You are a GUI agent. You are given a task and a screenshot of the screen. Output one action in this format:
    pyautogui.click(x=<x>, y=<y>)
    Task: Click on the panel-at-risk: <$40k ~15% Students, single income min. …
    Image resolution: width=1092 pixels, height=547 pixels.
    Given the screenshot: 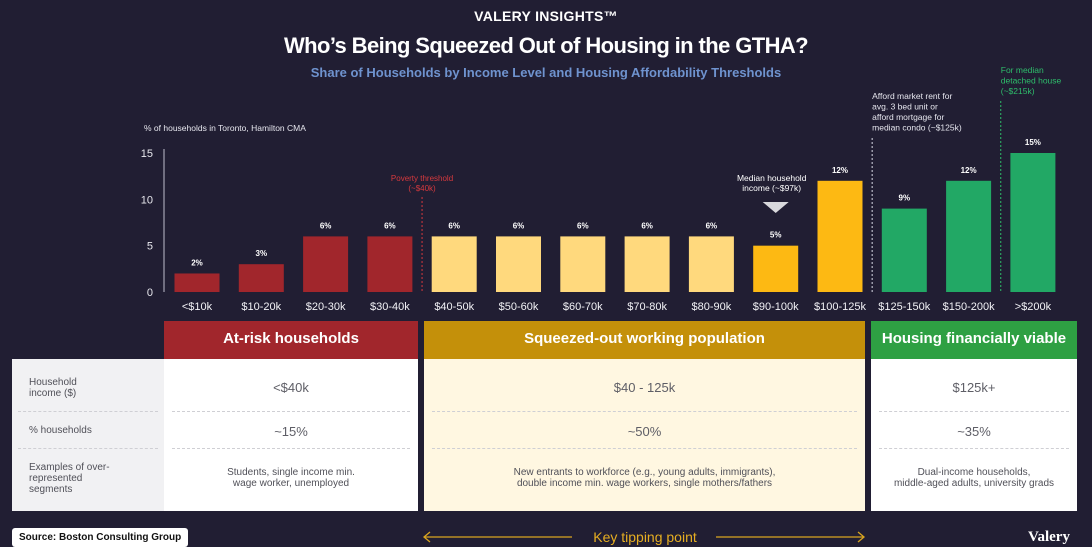 What is the action you would take?
    pyautogui.click(x=291, y=435)
    